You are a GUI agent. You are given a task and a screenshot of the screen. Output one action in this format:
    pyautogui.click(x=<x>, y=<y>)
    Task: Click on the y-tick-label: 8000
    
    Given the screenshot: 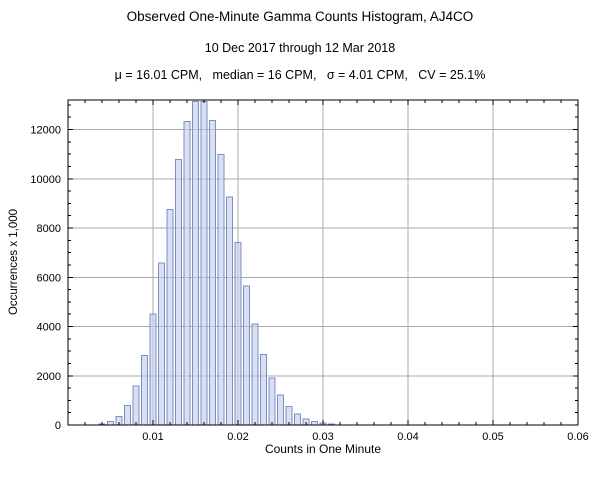 What is the action you would take?
    pyautogui.click(x=49, y=229)
    